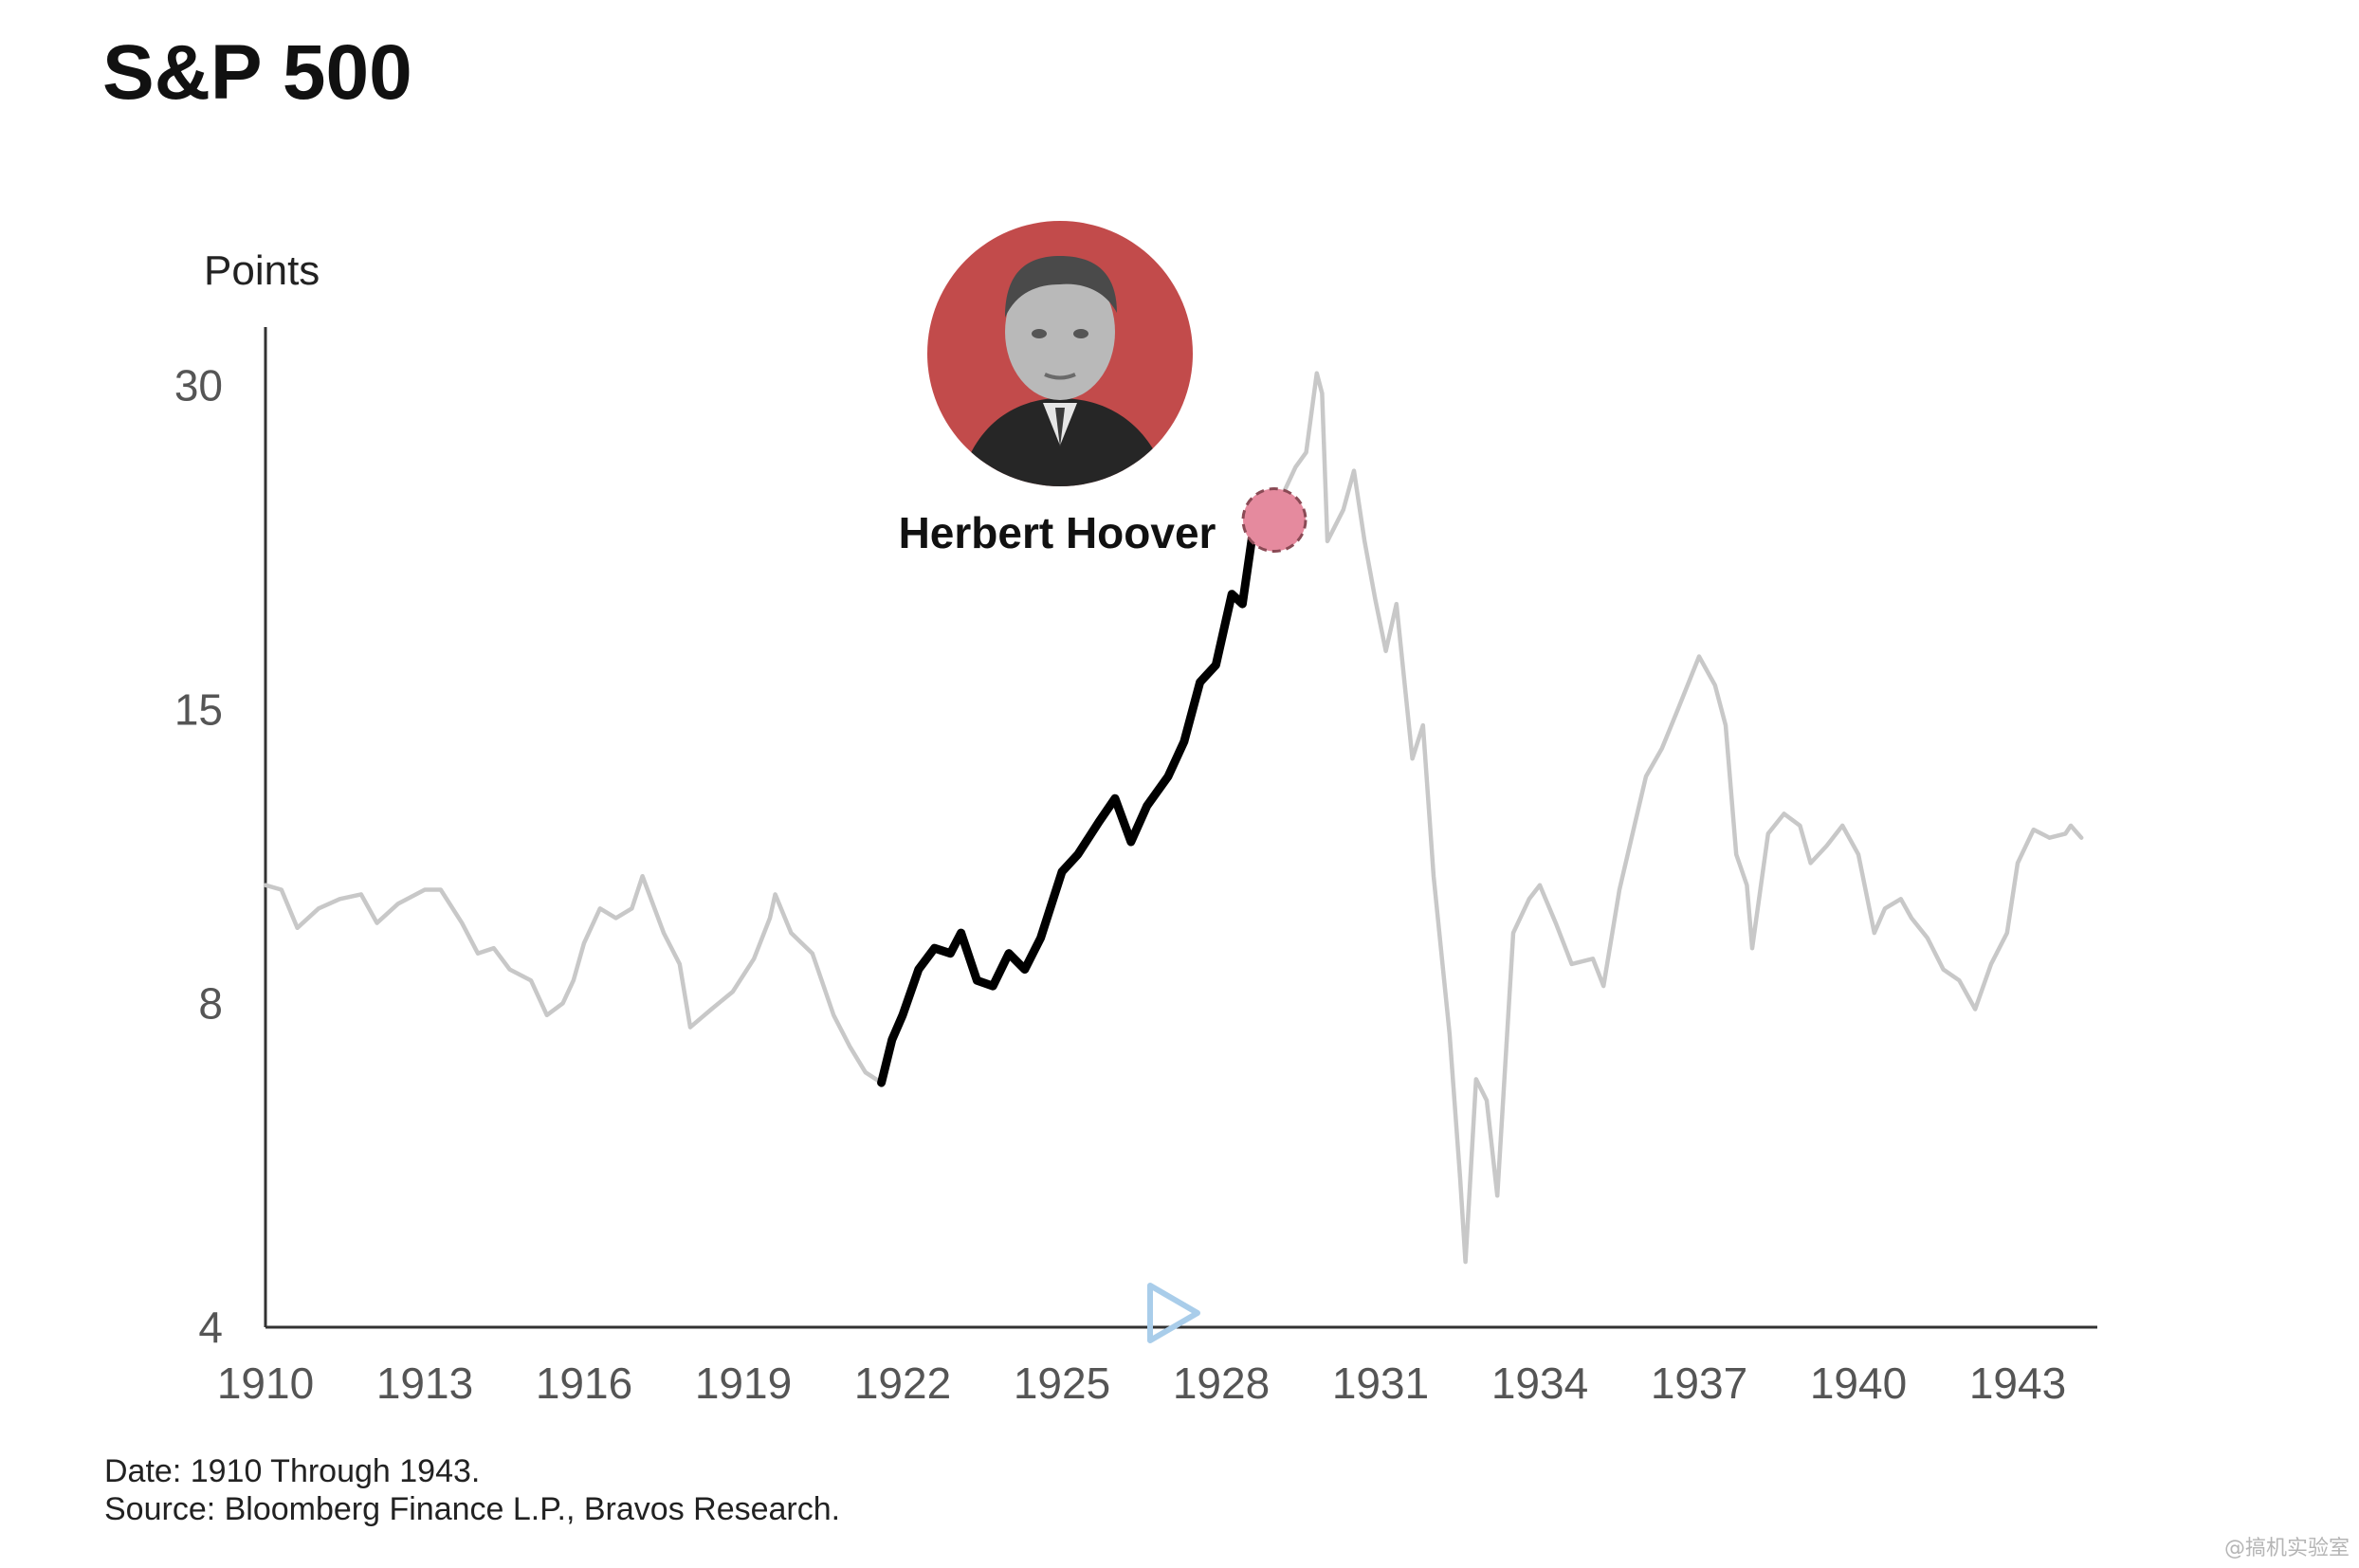 Image resolution: width=2359 pixels, height=1568 pixels. What do you see at coordinates (1057, 532) in the screenshot?
I see `hoover-label: Herbert Hoover` at bounding box center [1057, 532].